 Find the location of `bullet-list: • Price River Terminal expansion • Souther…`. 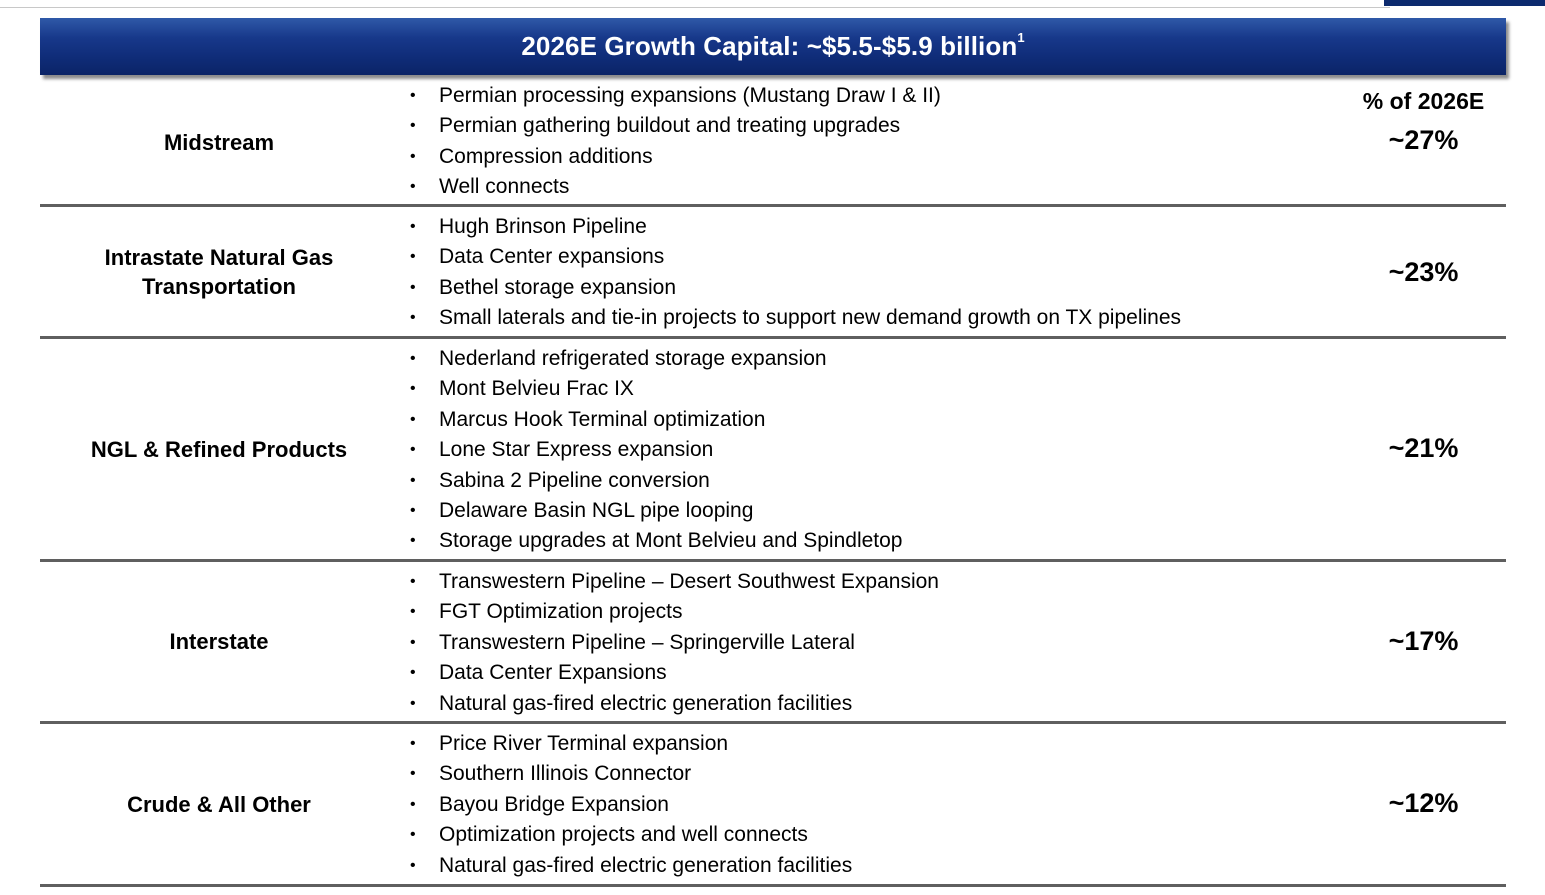

bullet-list: • Price River Terminal expansion • Souther… is located at coordinates (631, 805).